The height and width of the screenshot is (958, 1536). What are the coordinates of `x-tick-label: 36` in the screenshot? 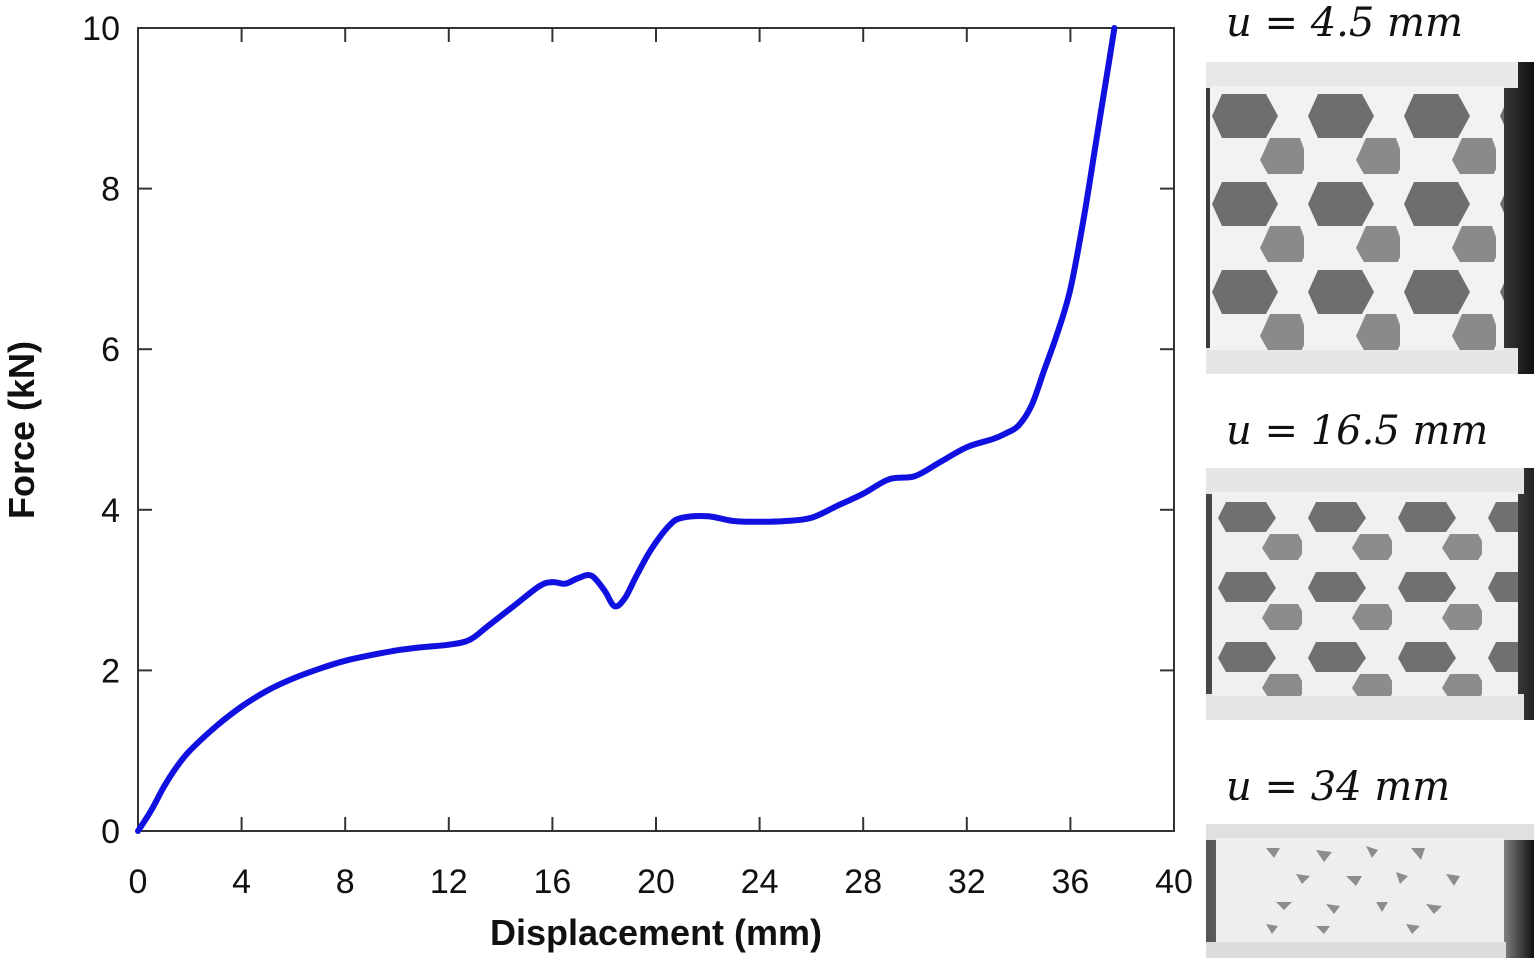 It's located at (1070, 882).